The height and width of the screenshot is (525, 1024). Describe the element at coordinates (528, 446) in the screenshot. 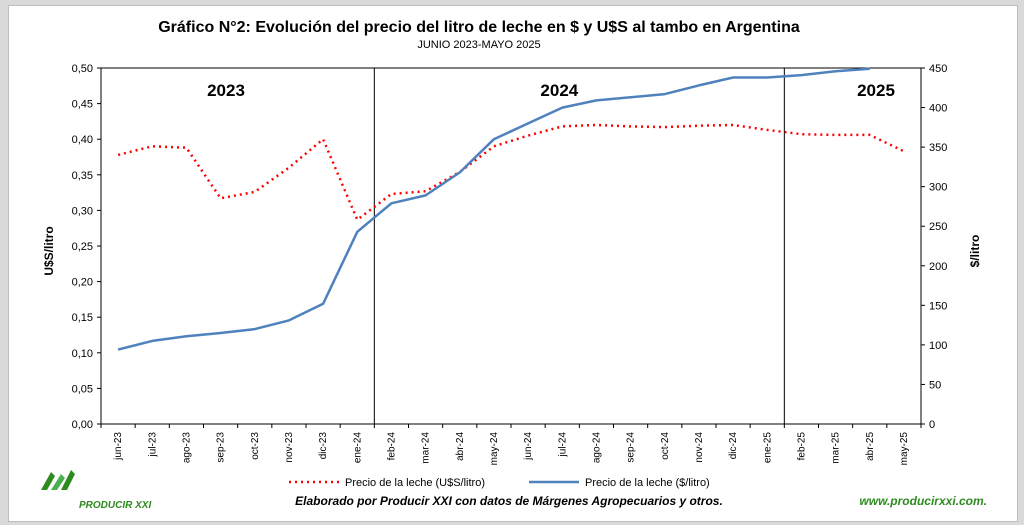

I see `x-tick-label: jun-24` at that location.